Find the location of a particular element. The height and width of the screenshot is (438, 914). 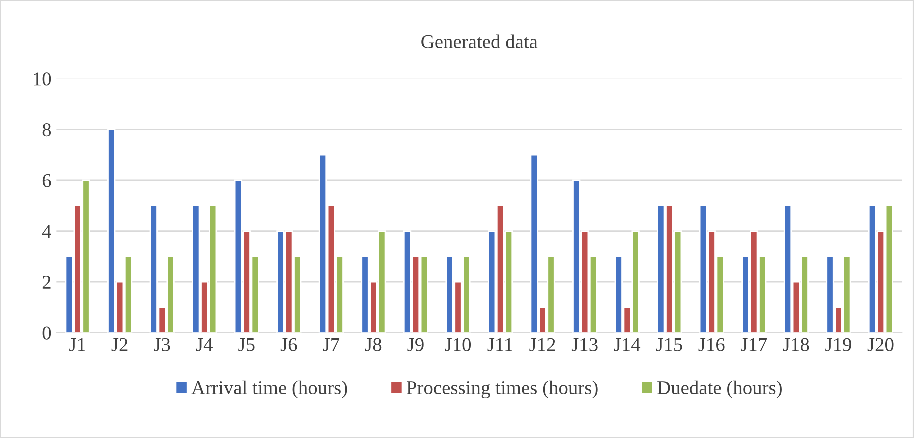

x-tick-label: J18 is located at coordinates (796, 345).